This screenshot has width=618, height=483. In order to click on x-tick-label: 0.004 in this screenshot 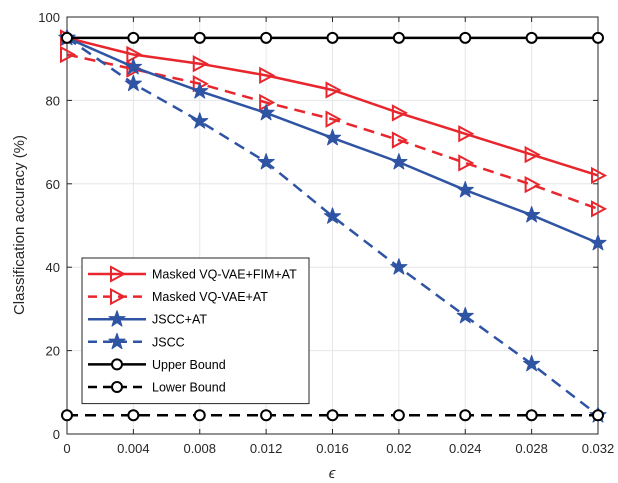, I will do `click(133, 448)`.